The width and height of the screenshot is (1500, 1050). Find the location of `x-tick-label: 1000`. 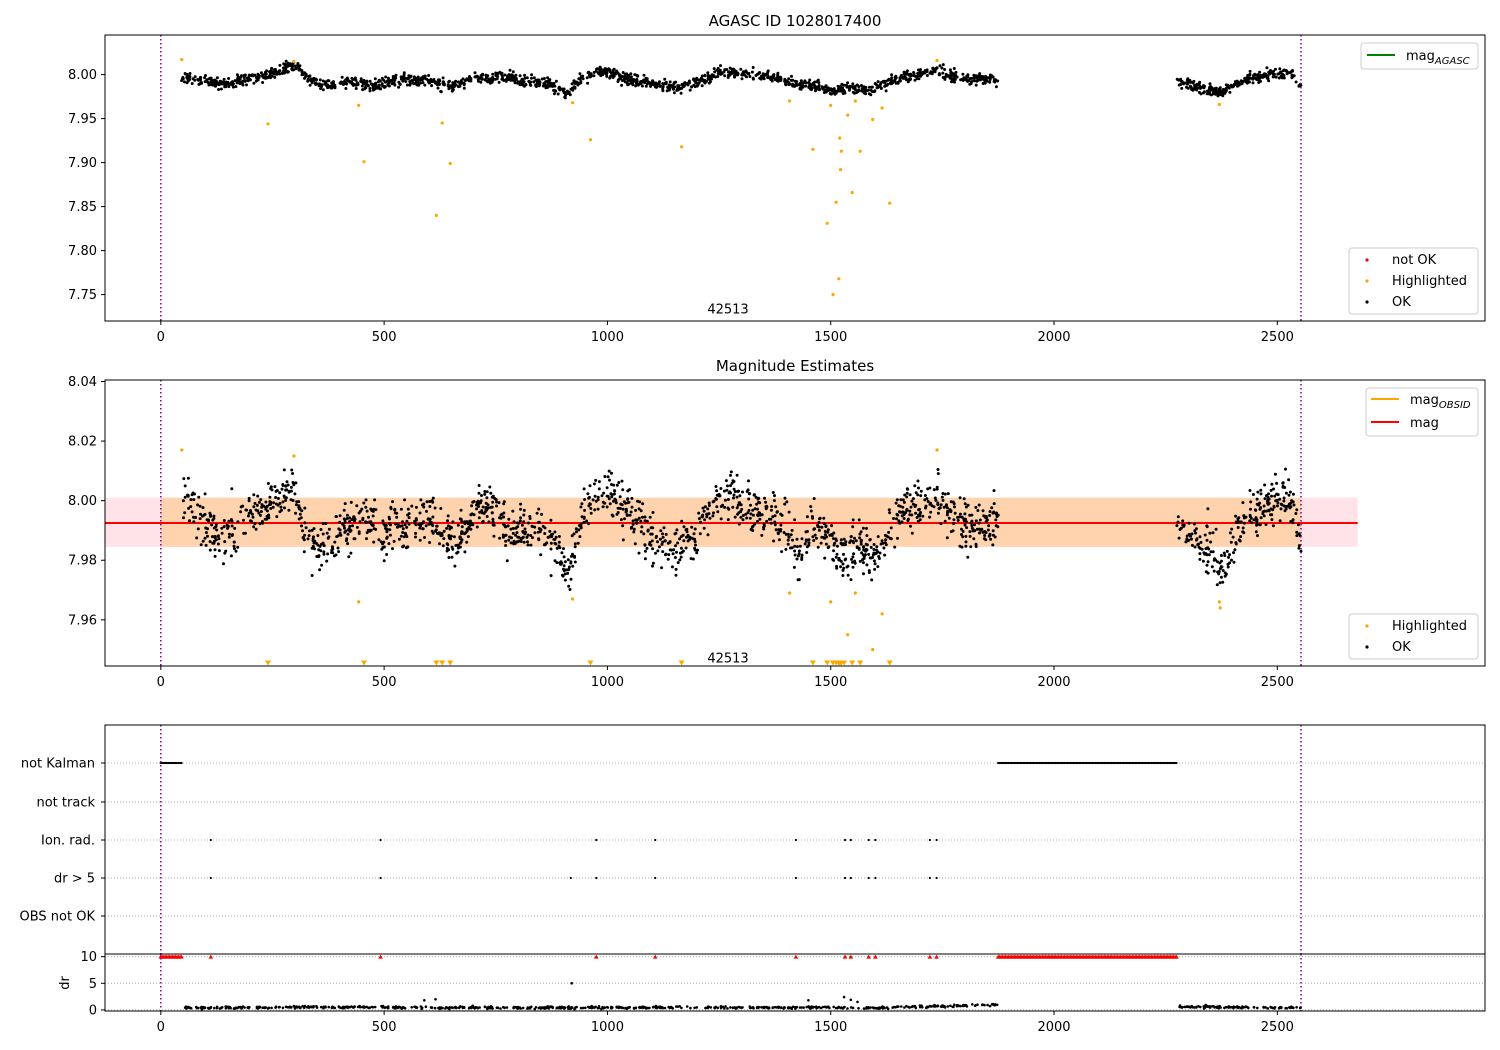

x-tick-label: 1000 is located at coordinates (607, 1027).